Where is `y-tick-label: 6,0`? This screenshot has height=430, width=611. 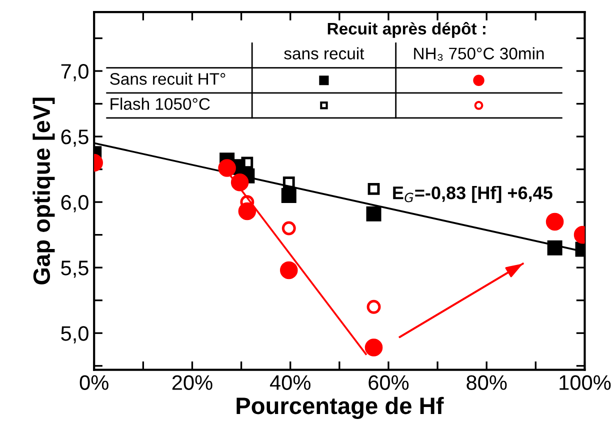
y-tick-label: 6,0 is located at coordinates (74, 203).